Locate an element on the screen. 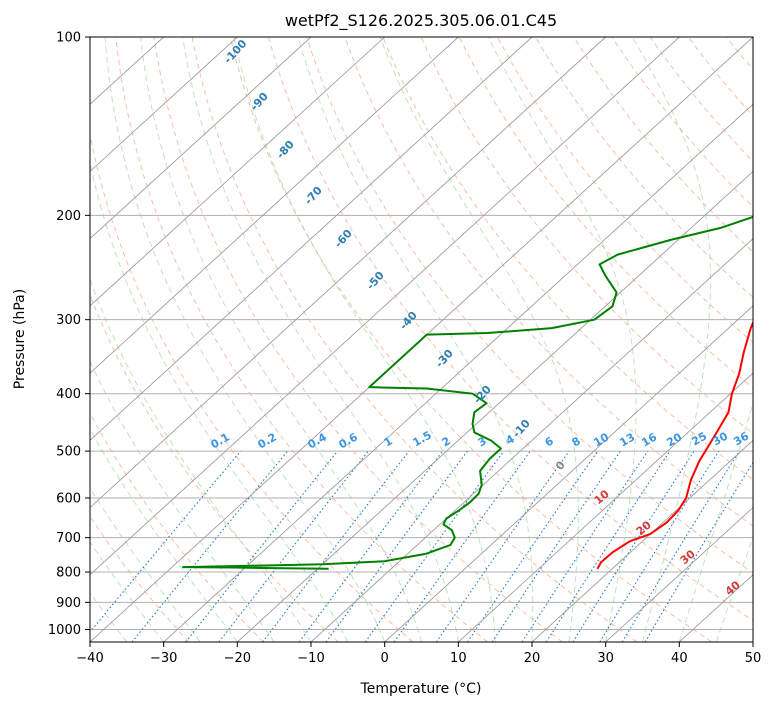 Image resolution: width=775 pixels, height=708 pixels. y-tick-label: 1000 is located at coordinates (64, 630).